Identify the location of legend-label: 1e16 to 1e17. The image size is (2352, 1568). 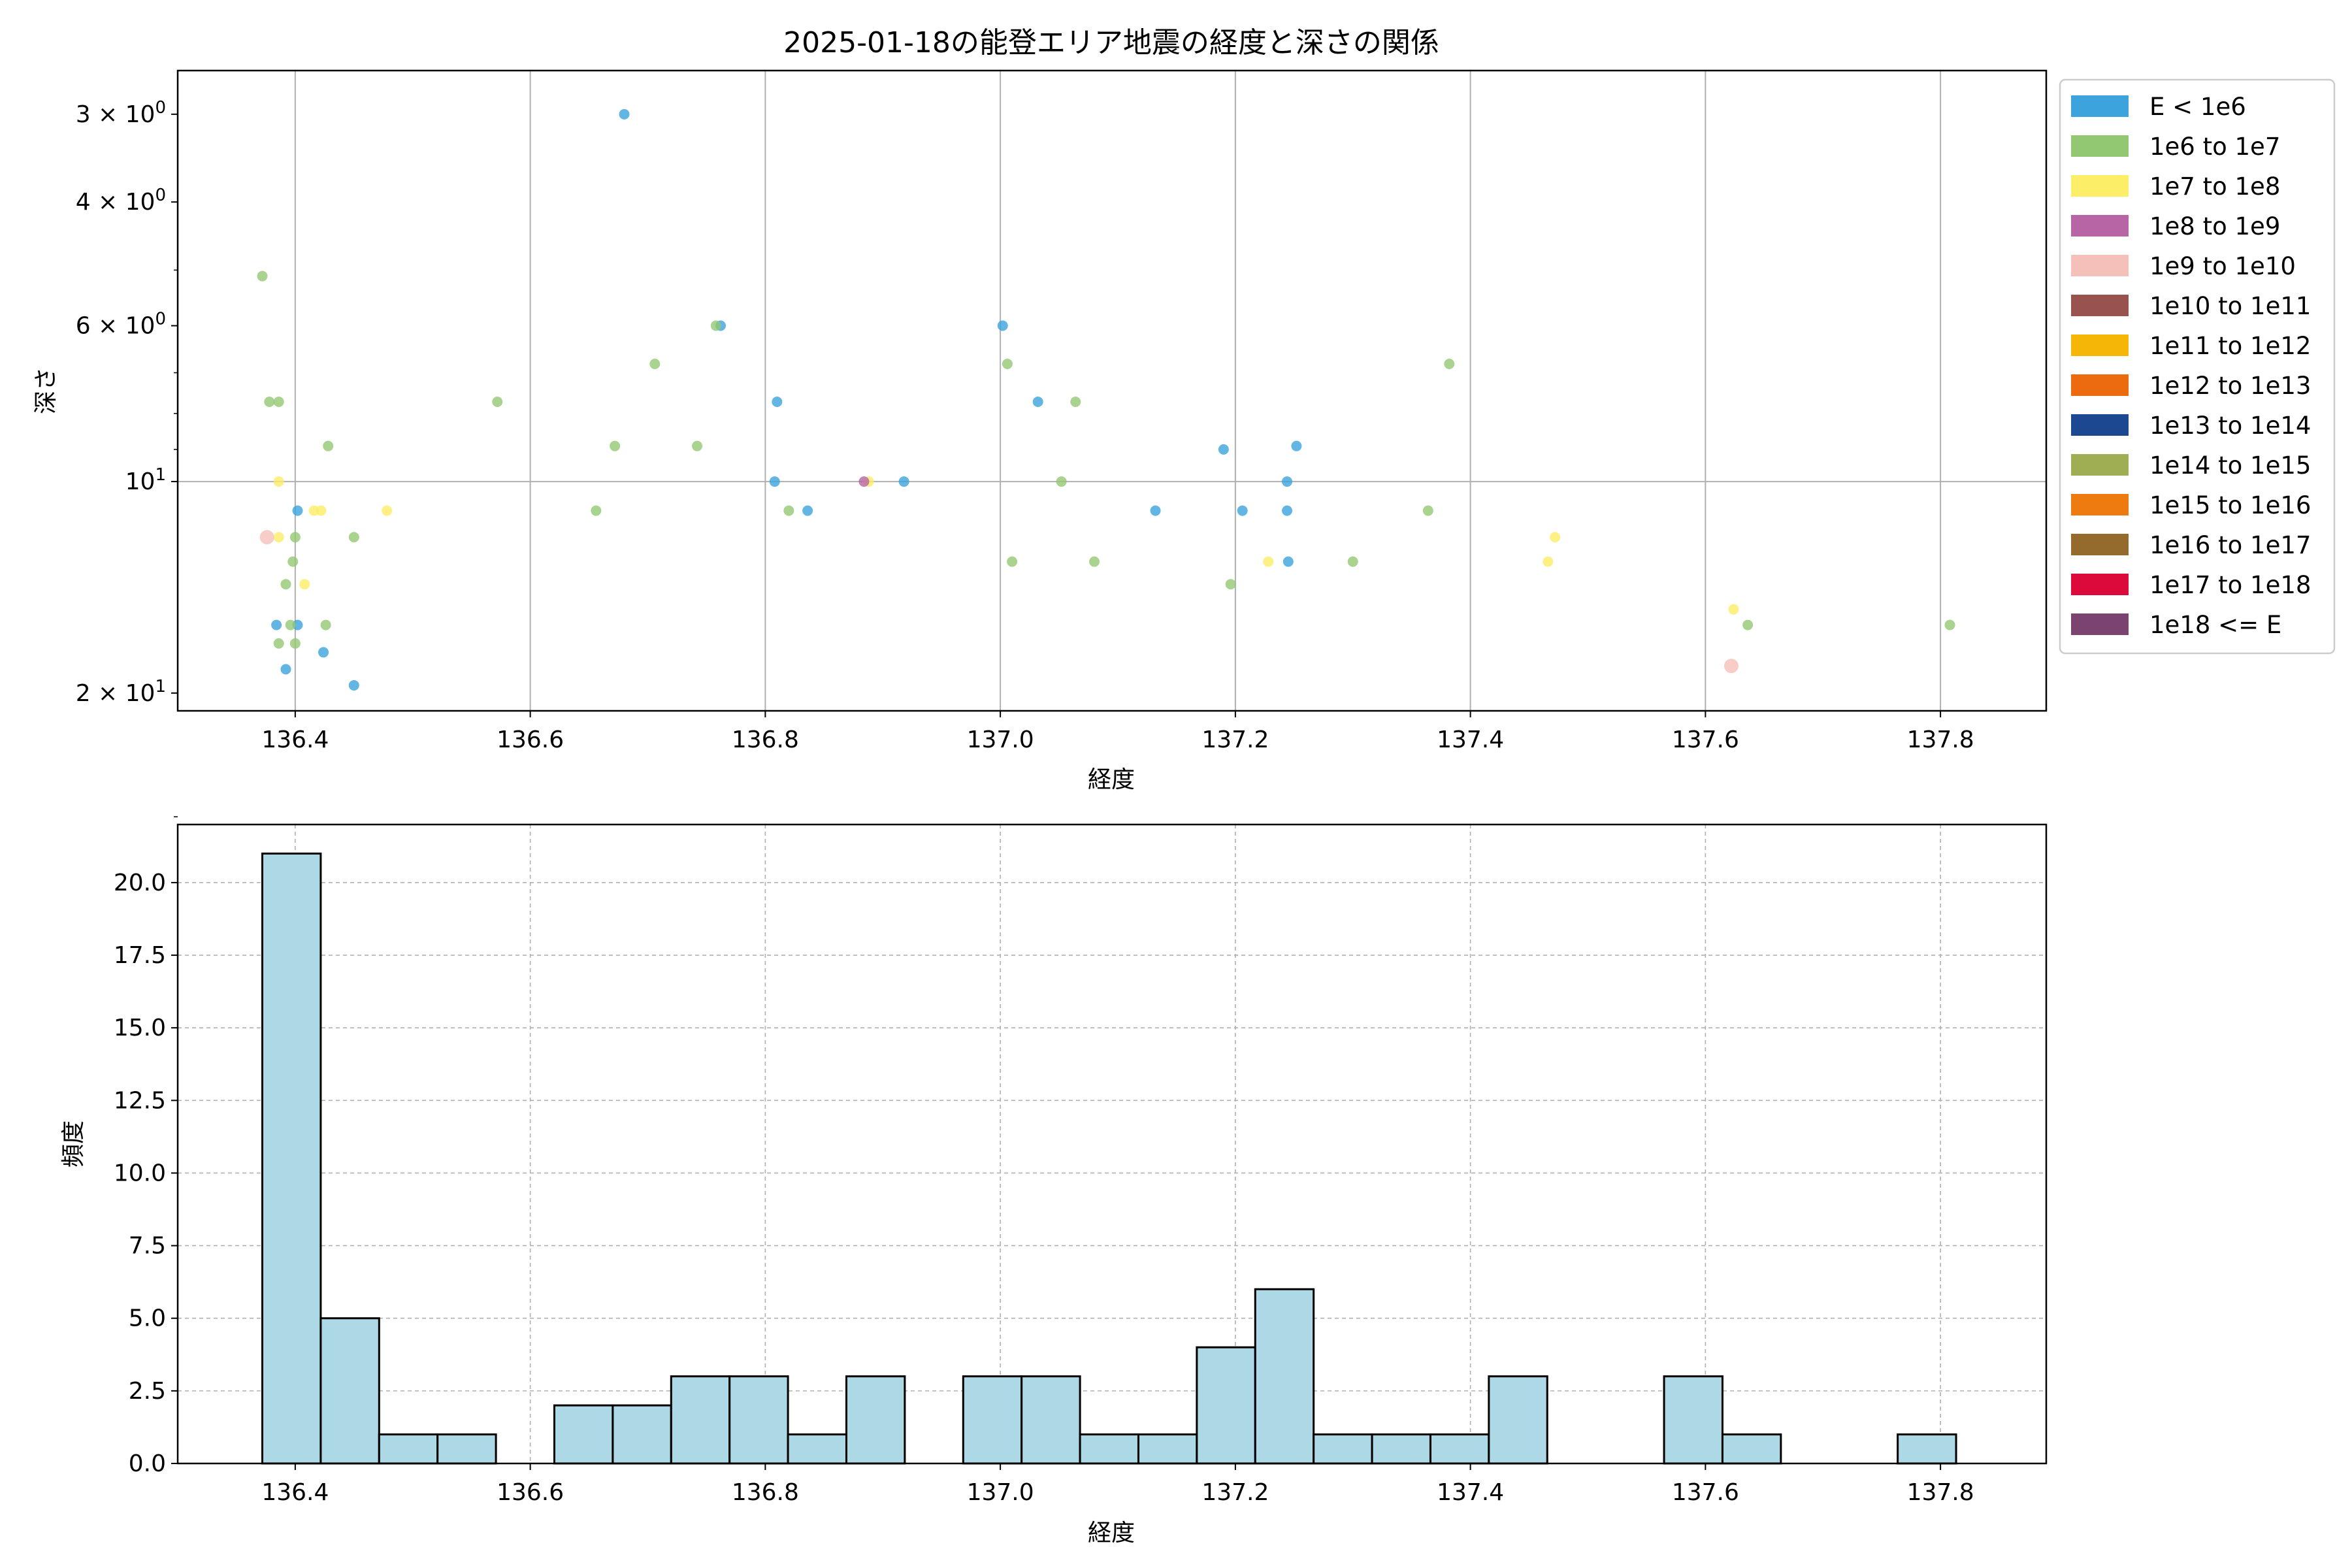
(2230, 545).